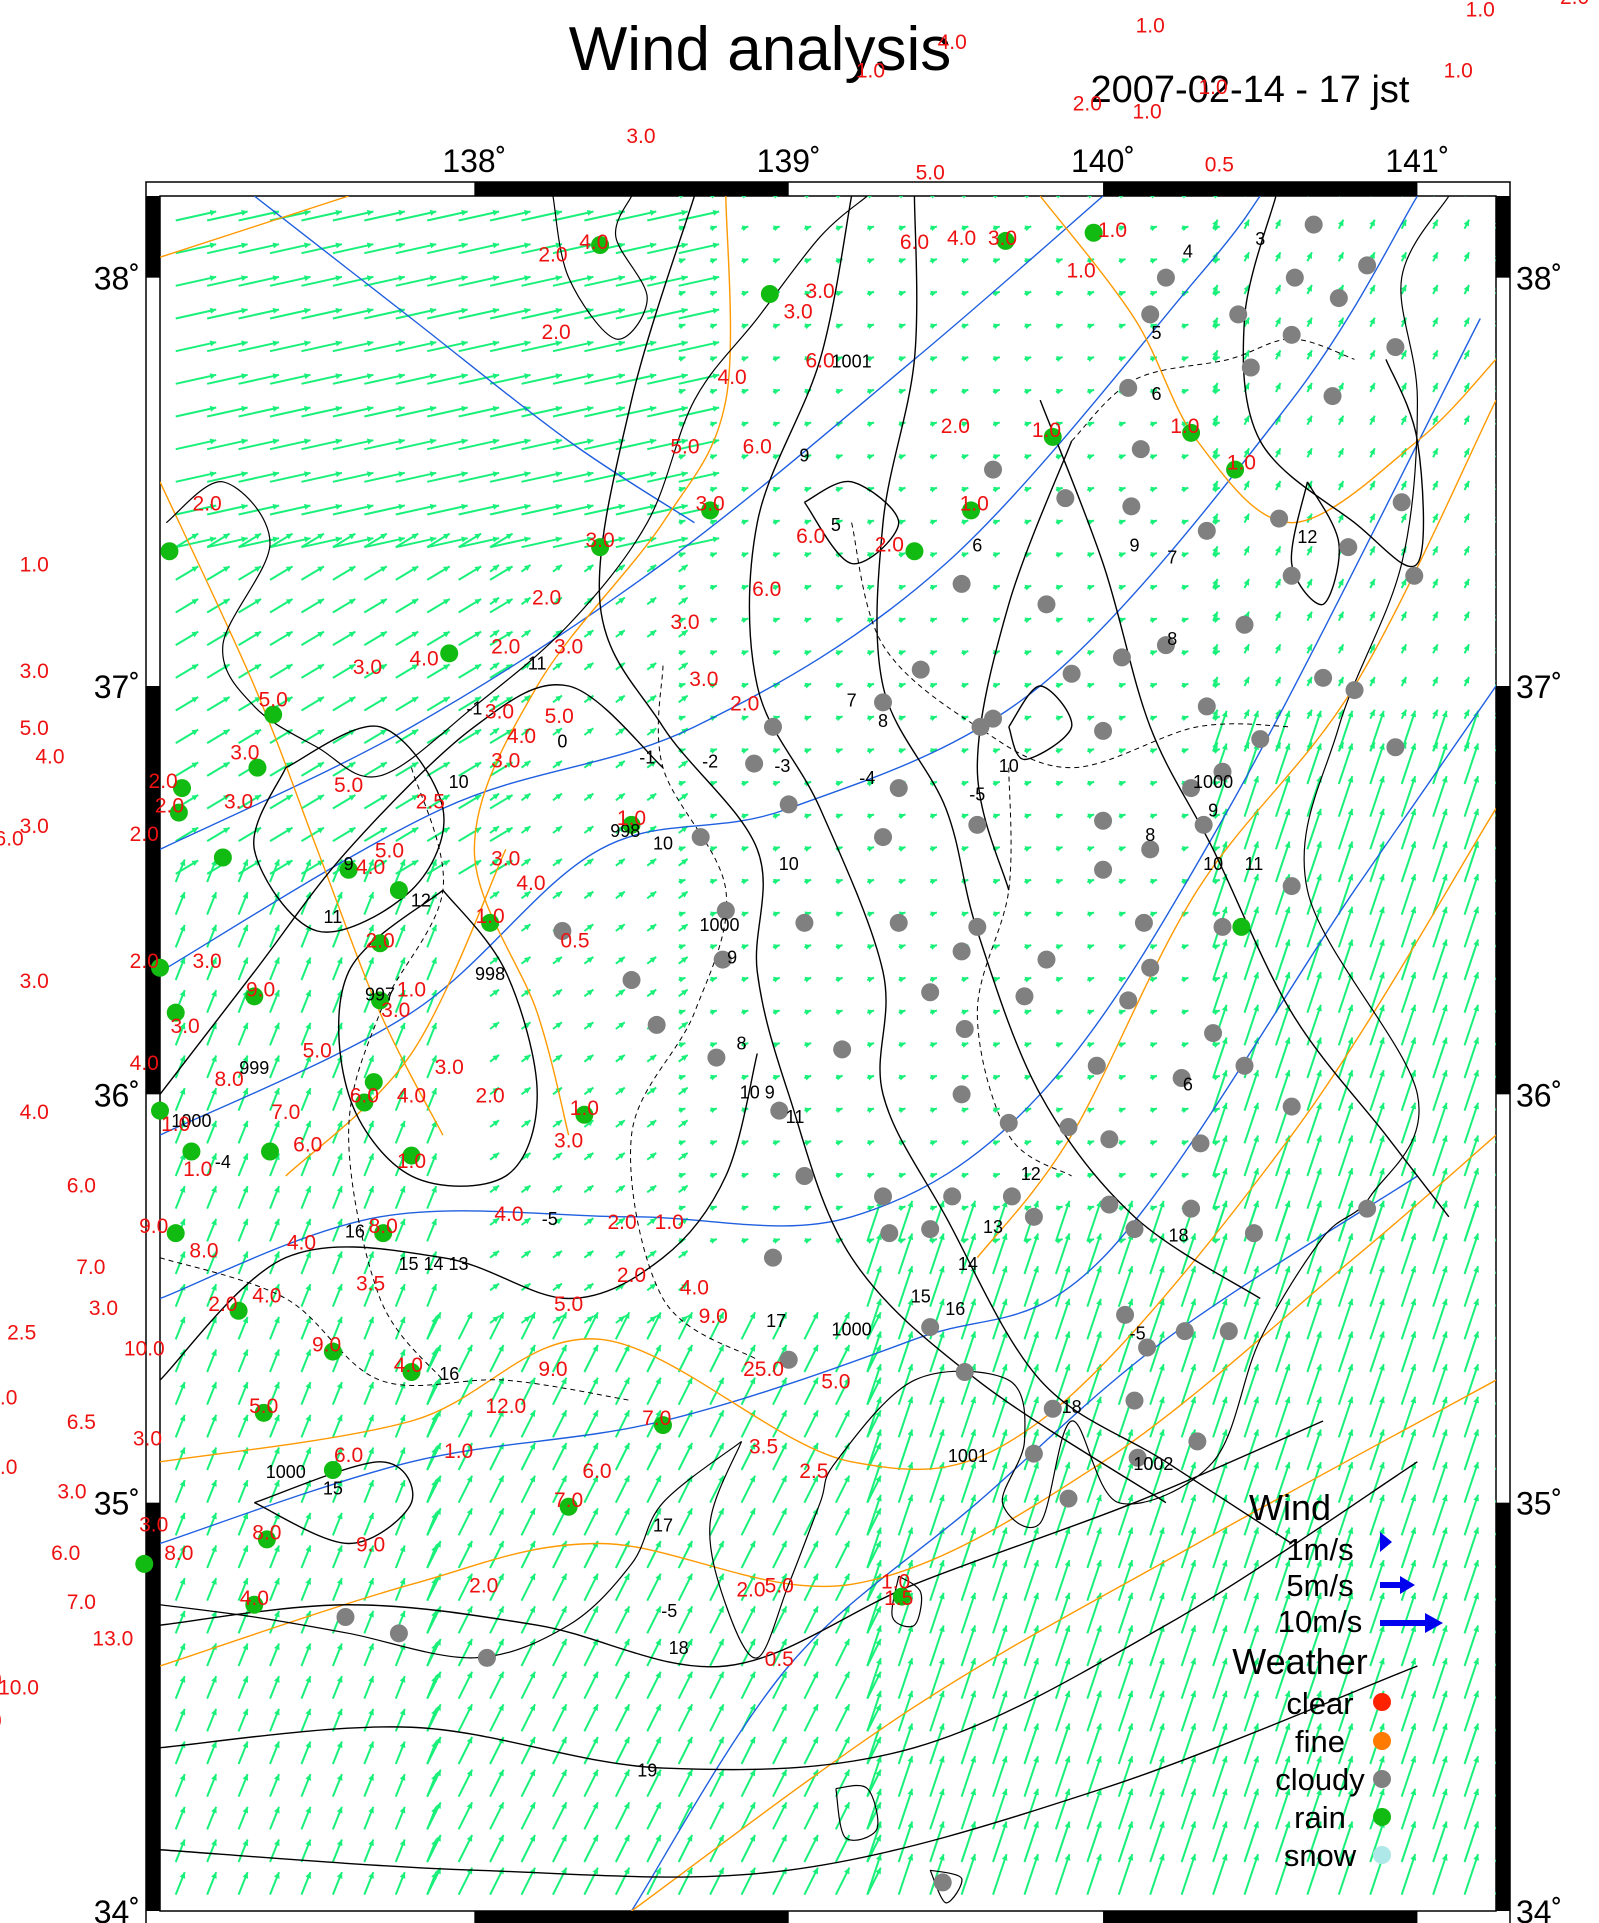 The image size is (1599, 1923). What do you see at coordinates (694, 1013) in the screenshot?
I see `prefecture-border` at bounding box center [694, 1013].